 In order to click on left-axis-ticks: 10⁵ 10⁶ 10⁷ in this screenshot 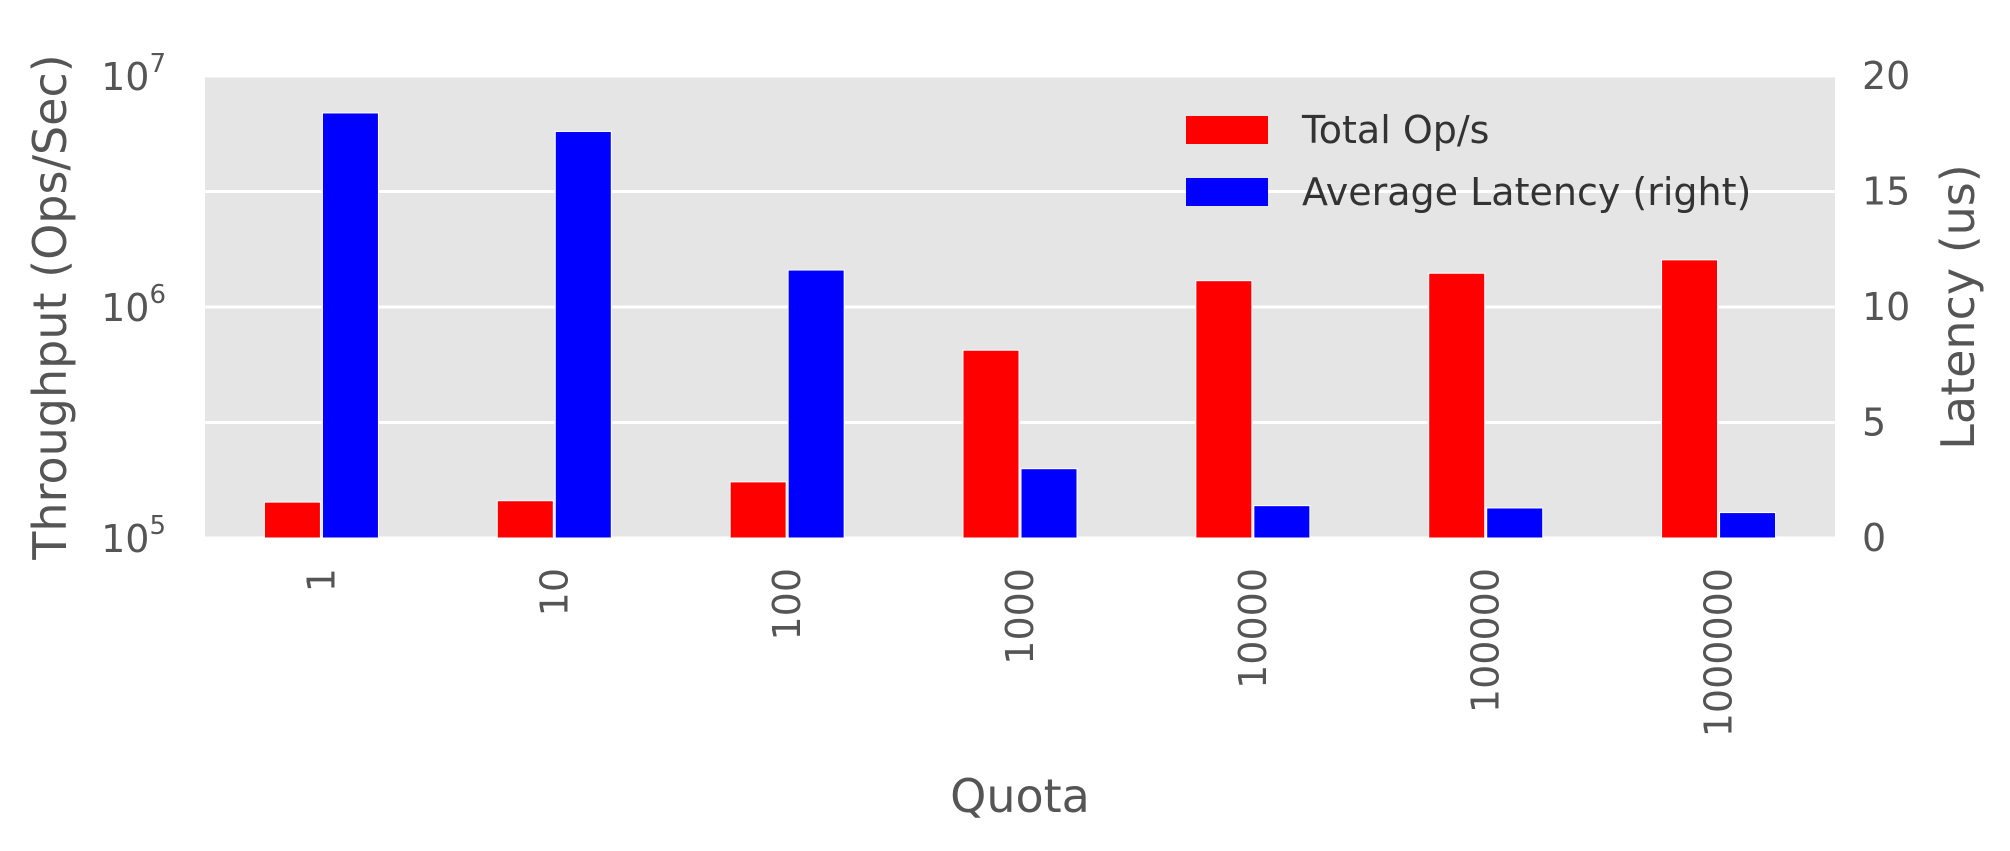, I will do `click(133, 305)`.